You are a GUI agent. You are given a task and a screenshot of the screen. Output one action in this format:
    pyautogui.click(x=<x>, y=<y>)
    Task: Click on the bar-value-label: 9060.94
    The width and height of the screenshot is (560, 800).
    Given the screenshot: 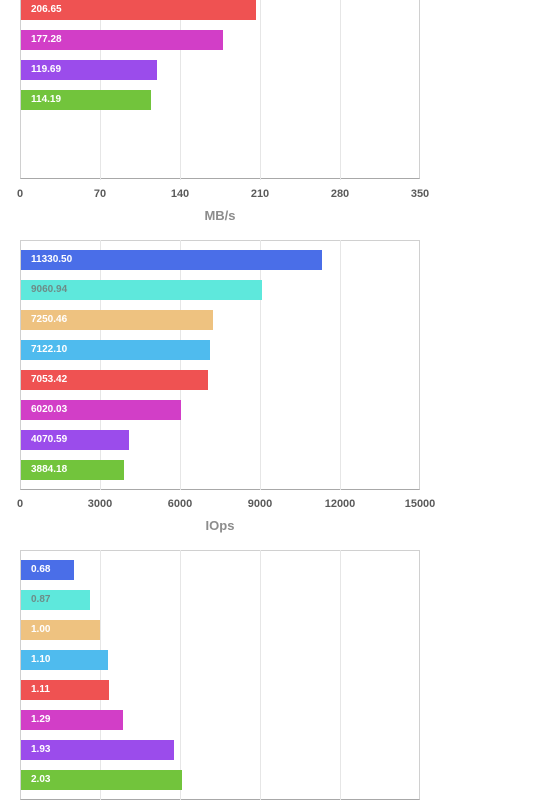 What is the action you would take?
    pyautogui.click(x=49, y=289)
    